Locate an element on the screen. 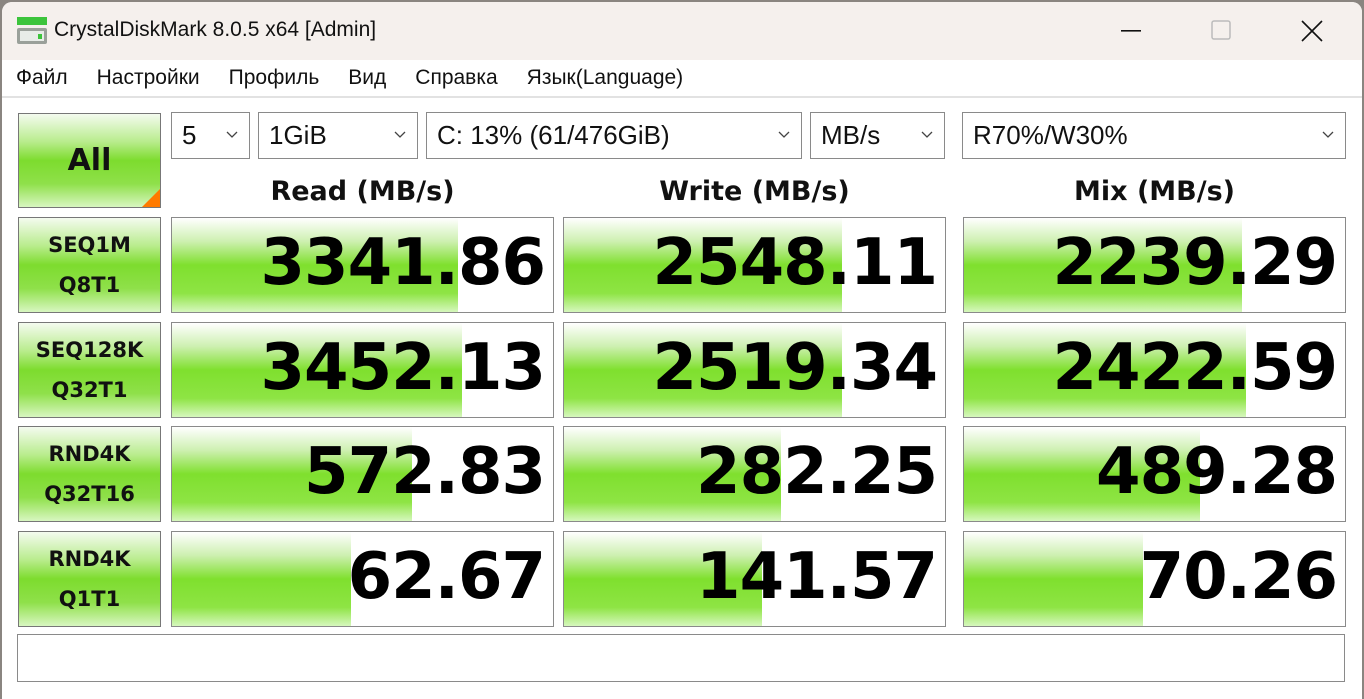 This screenshot has height=699, width=1364. count-select: 5 is located at coordinates (210, 135).